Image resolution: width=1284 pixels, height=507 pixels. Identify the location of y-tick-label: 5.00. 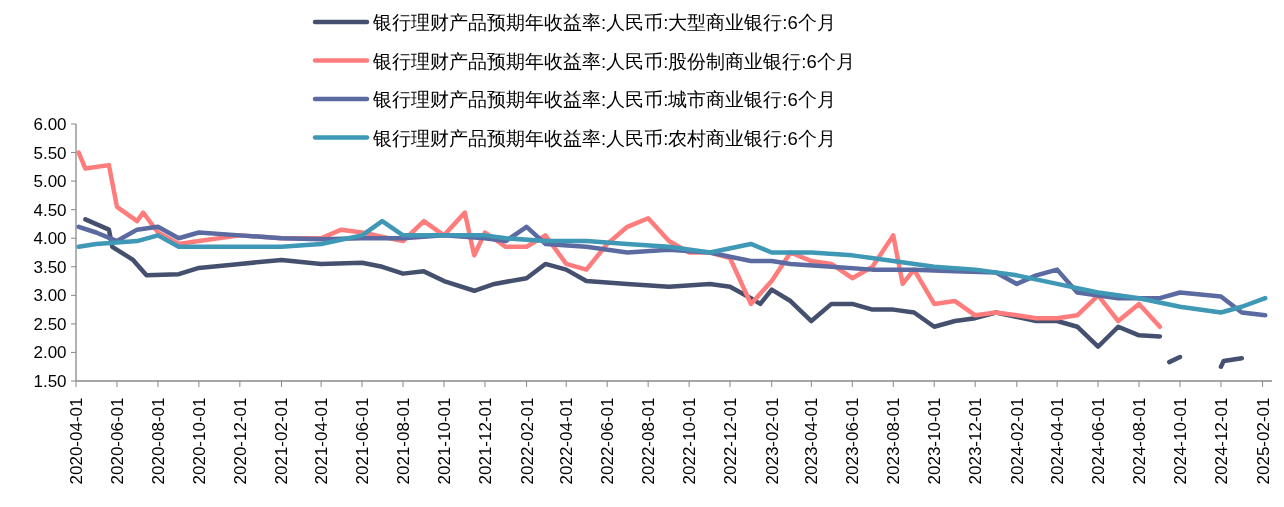
(50, 182).